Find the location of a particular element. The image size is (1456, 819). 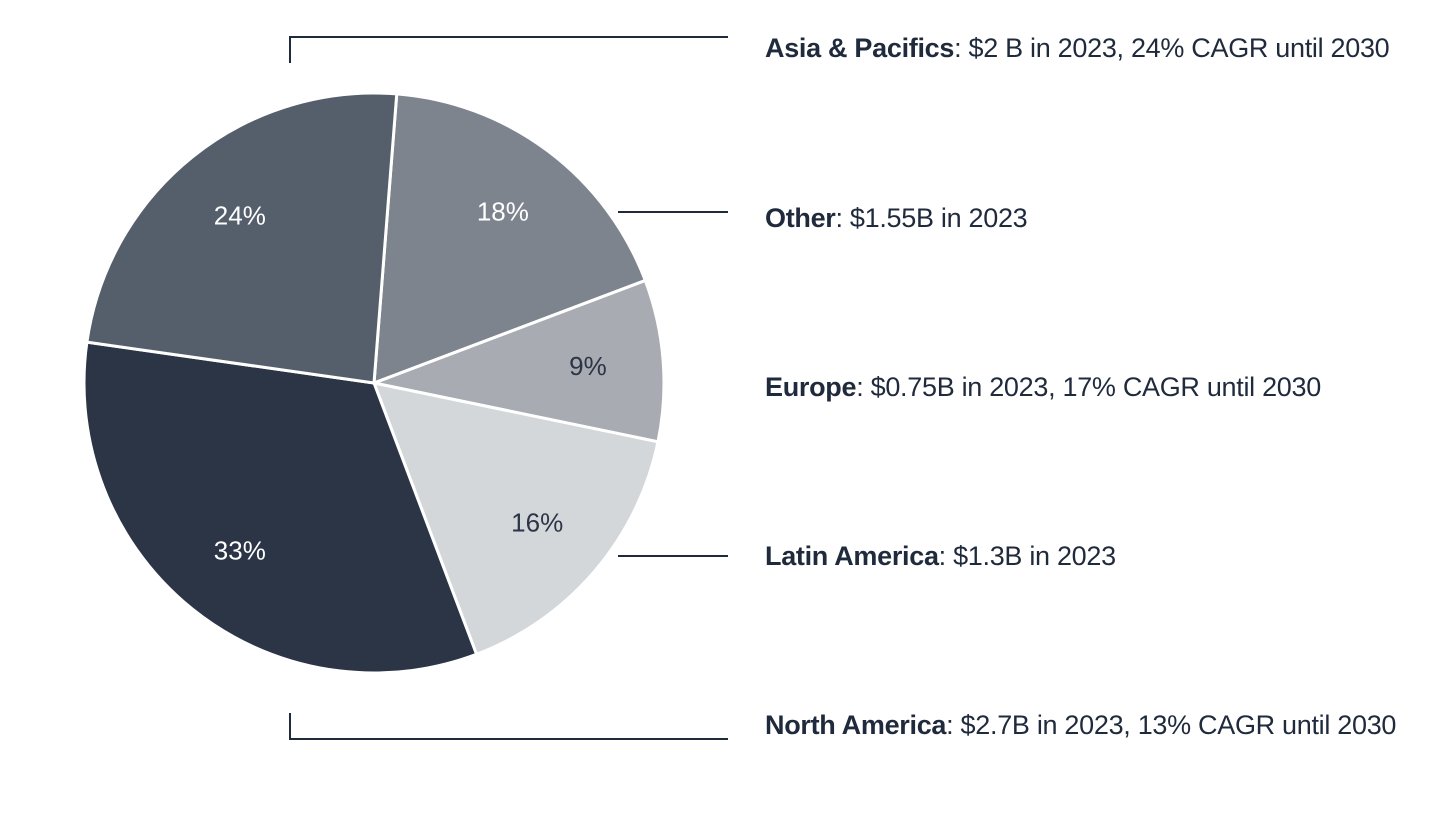

pie-slice-label: 18% is located at coordinates (503, 211).